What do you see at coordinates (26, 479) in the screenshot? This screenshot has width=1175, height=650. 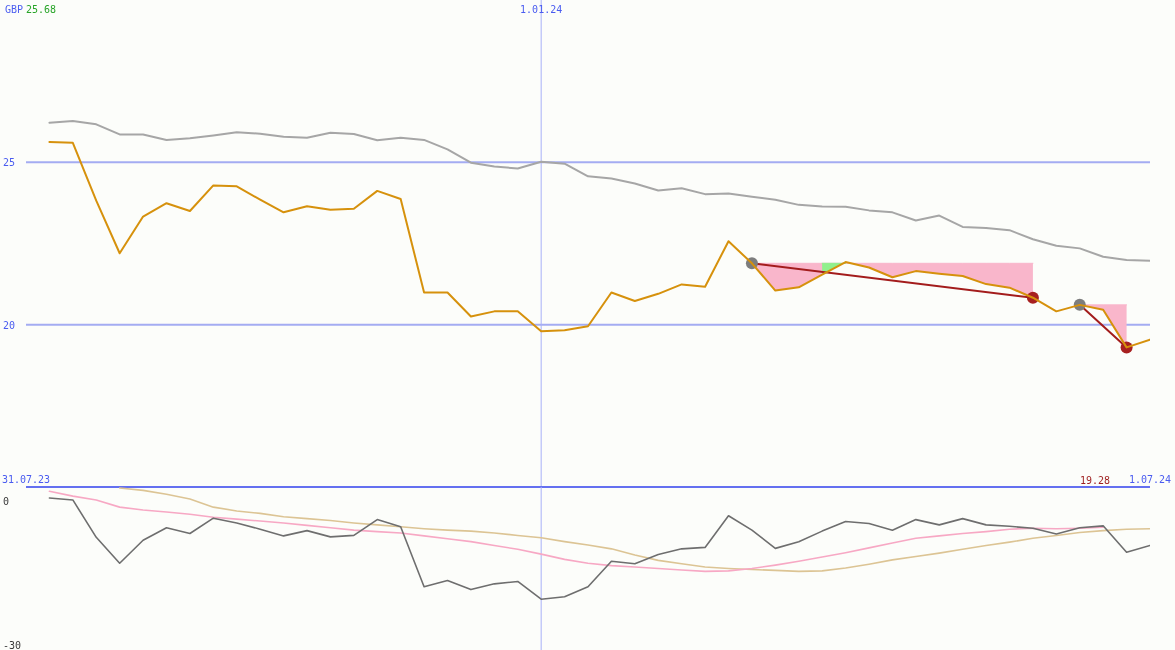 I see `x-tick-label: 31.07.23` at bounding box center [26, 479].